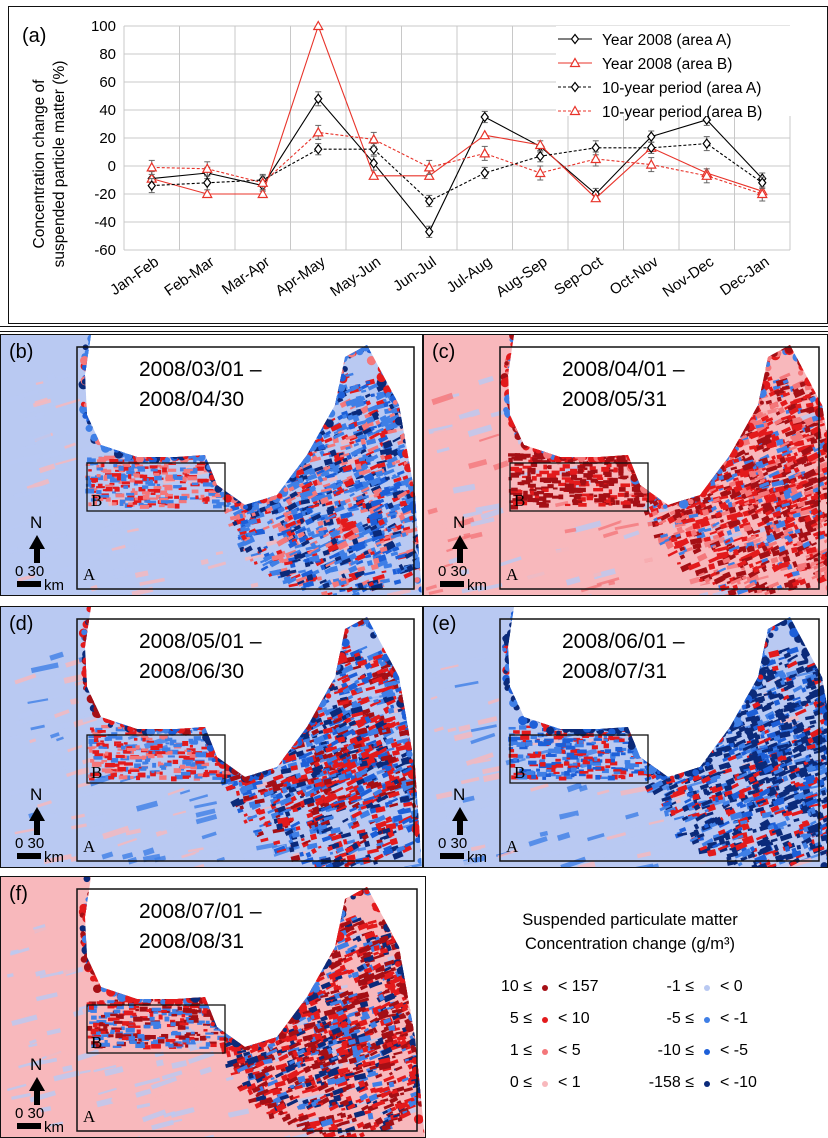  I want to click on legend-entry: 10-year period (area B), so click(682, 112).